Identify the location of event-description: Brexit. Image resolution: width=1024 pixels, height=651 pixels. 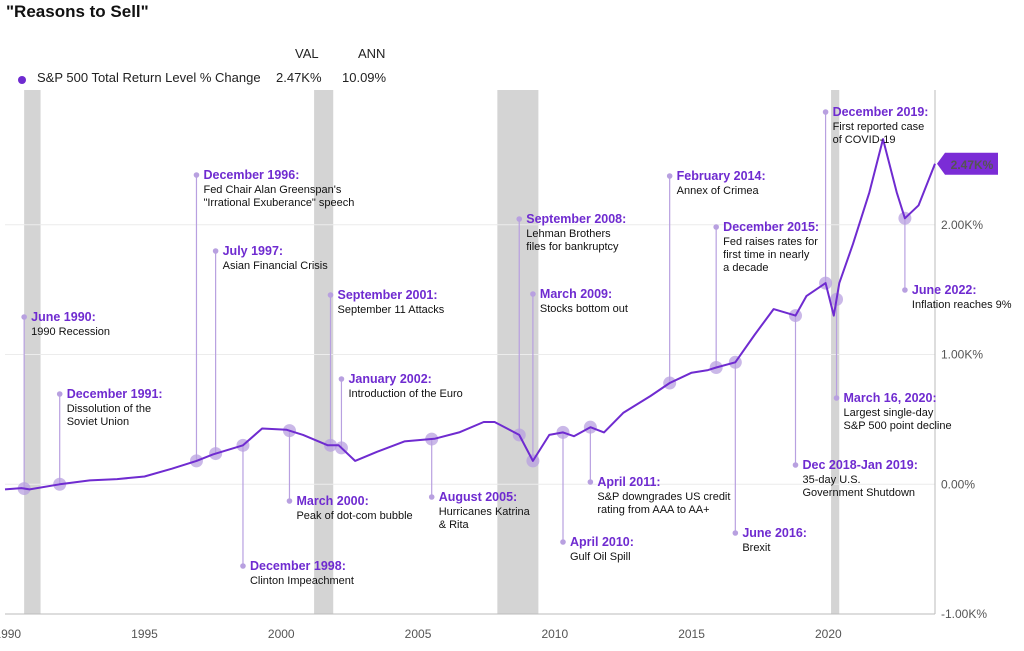
(756, 548).